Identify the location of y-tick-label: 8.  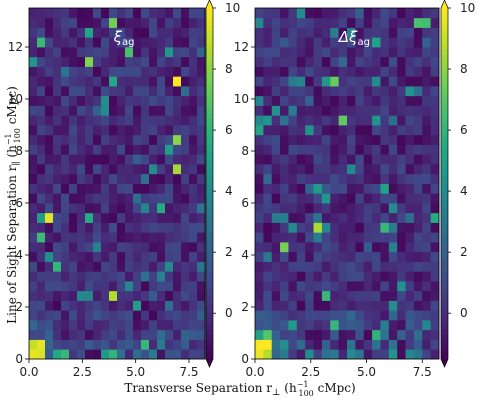
(245, 151).